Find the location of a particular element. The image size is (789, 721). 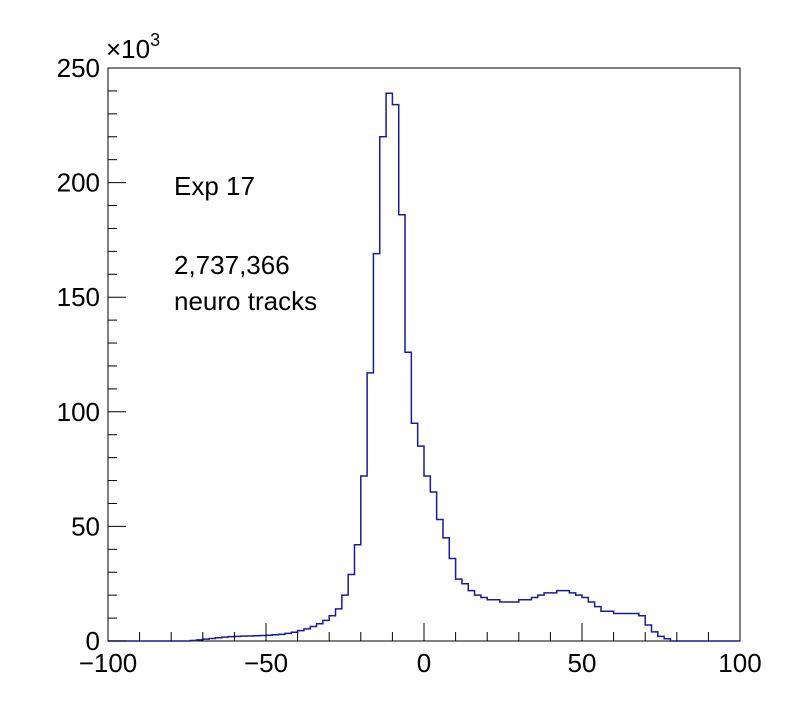

y-tick-label: 50 is located at coordinates (85, 526).